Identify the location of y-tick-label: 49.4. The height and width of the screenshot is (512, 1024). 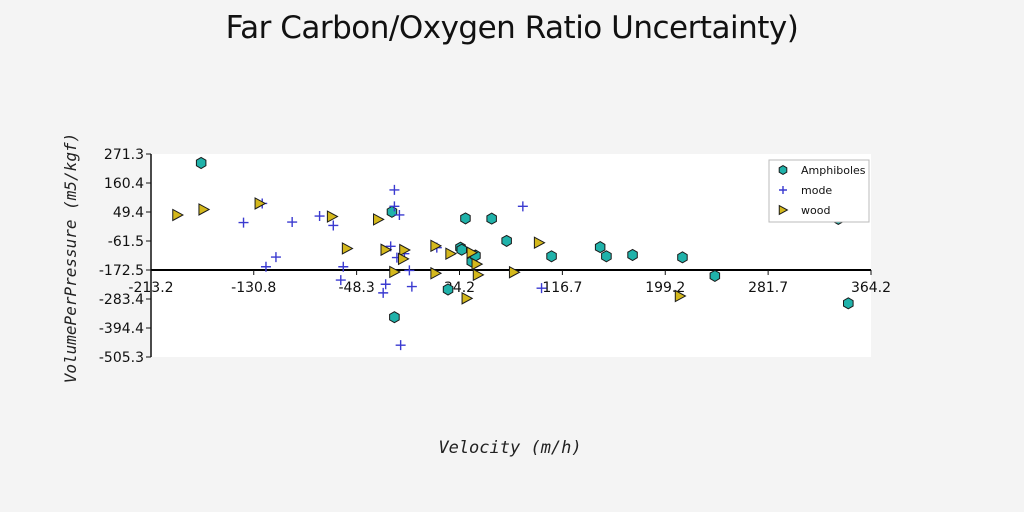
(128, 213).